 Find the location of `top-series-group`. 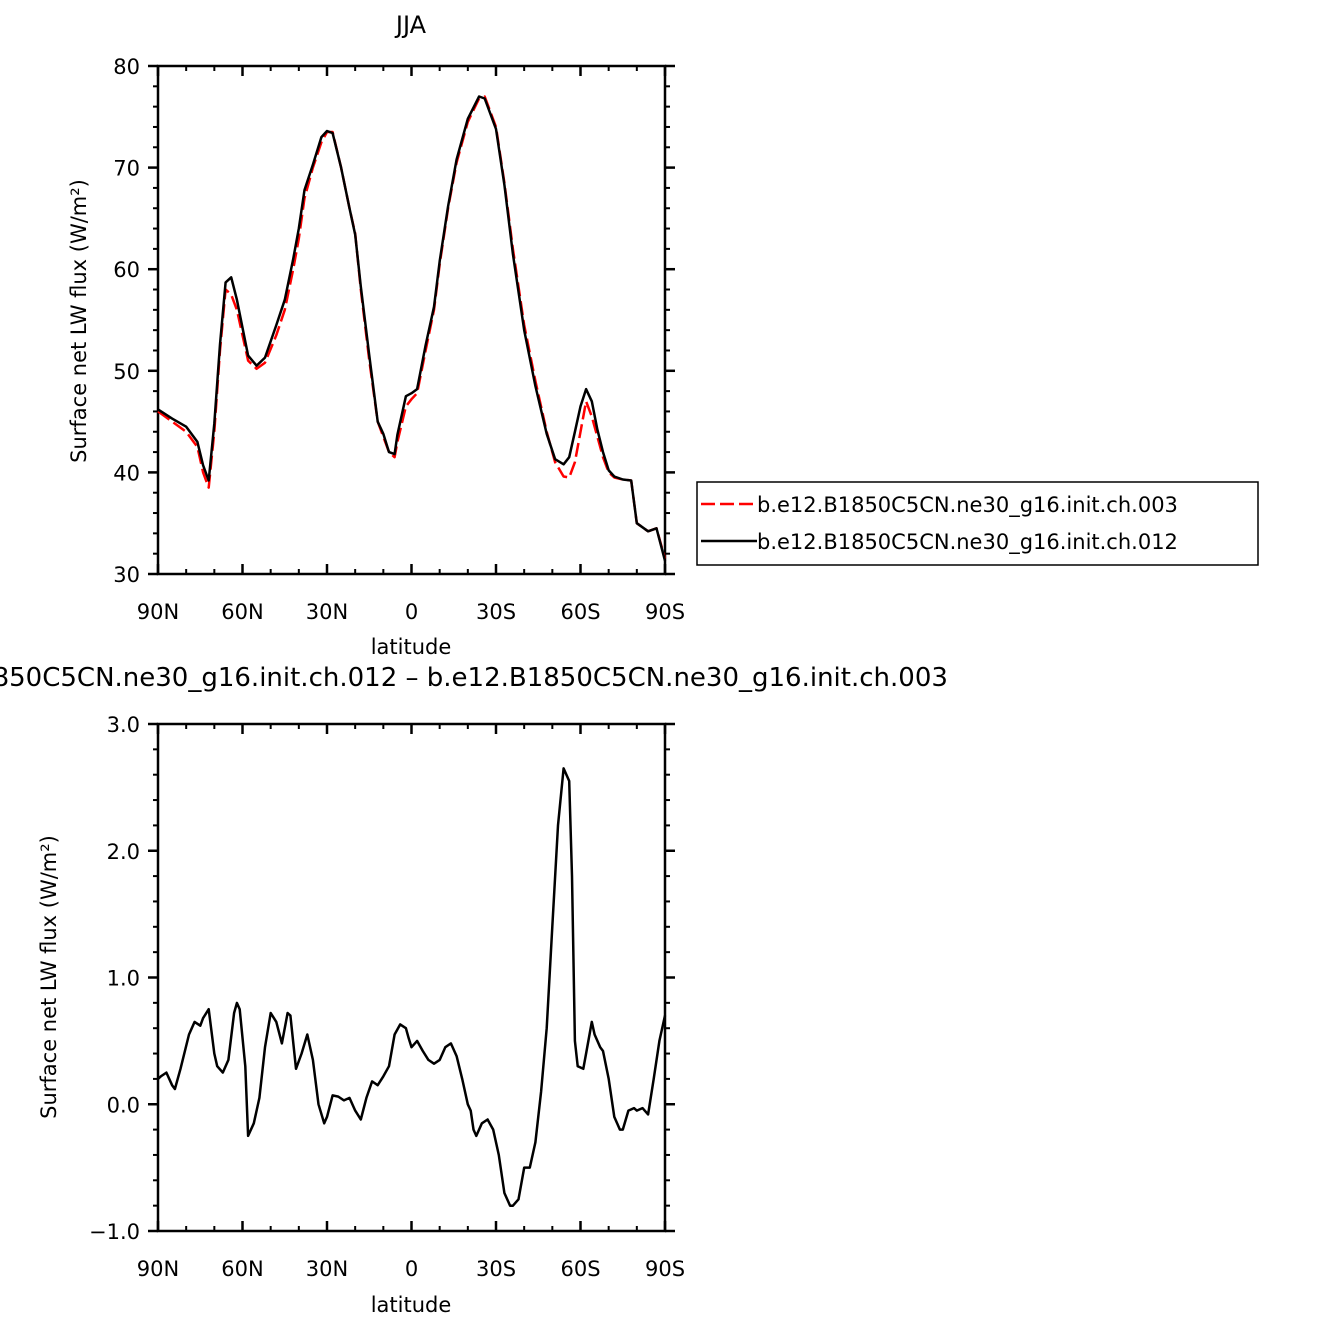

top-series-group is located at coordinates (412, 328).